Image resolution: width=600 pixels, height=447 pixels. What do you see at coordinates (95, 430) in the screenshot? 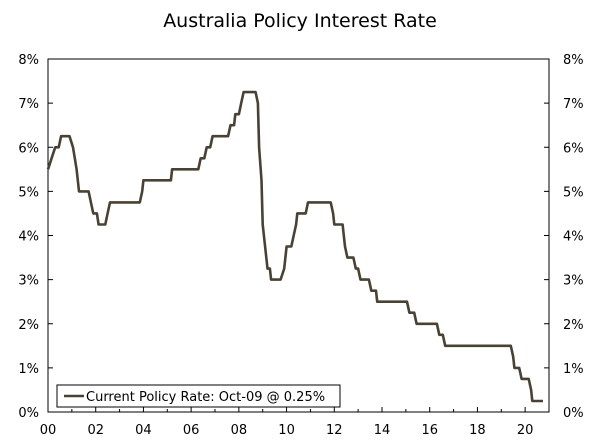
I see `x-tick-label: 02` at bounding box center [95, 430].